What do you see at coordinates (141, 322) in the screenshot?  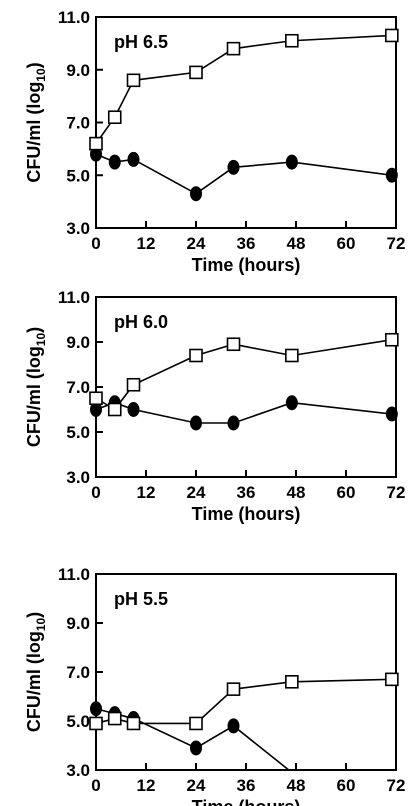 I see `panel-annotation: pH 6.0` at bounding box center [141, 322].